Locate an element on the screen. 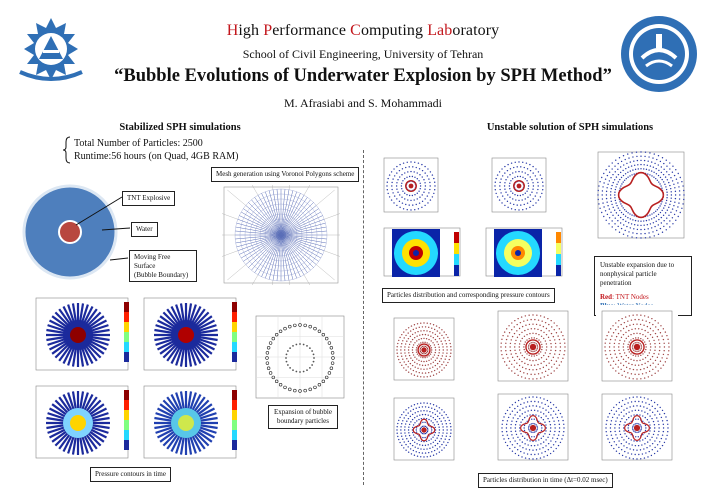 Image resolution: width=726 pixels, height=500 pixels. pressure-core is located at coordinates (186, 335).